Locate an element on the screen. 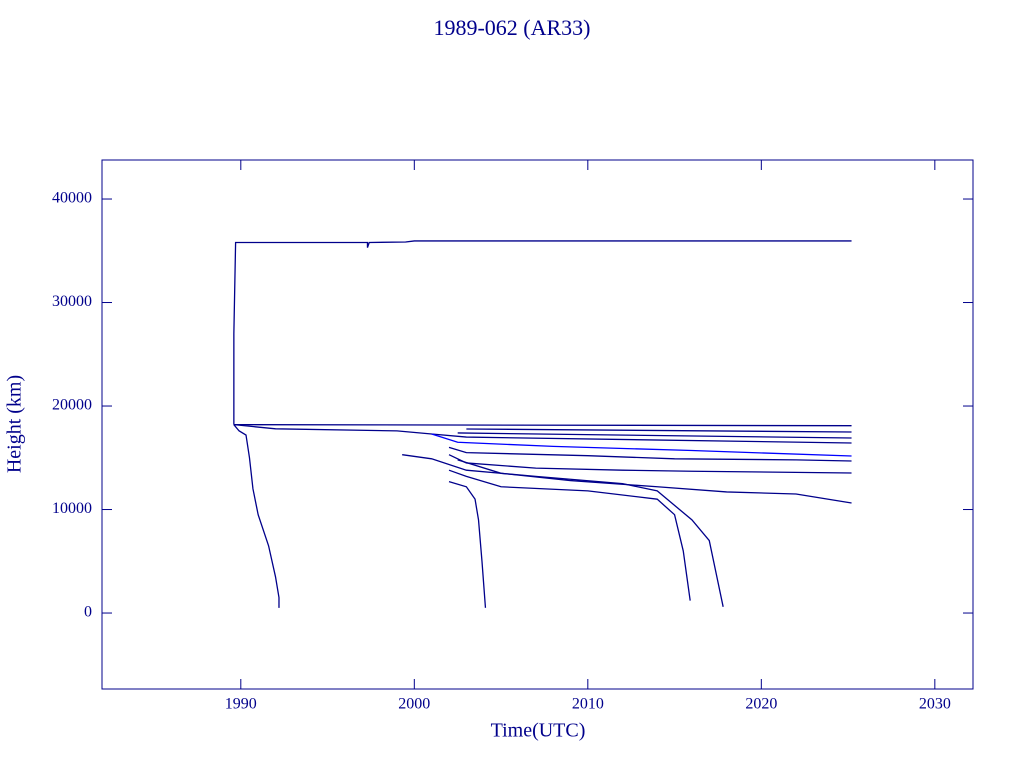 Image resolution: width=1024 pixels, height=768 pixels. y-tick-label: 40000 is located at coordinates (72, 198).